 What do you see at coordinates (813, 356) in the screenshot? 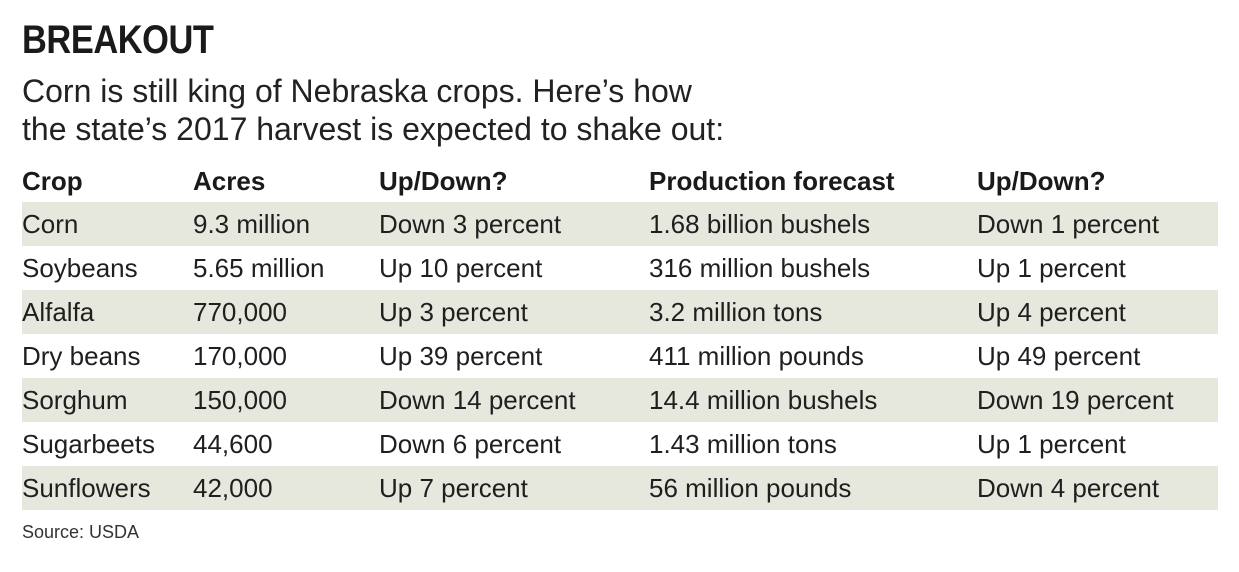
I see `cell-production: 411 million pounds` at bounding box center [813, 356].